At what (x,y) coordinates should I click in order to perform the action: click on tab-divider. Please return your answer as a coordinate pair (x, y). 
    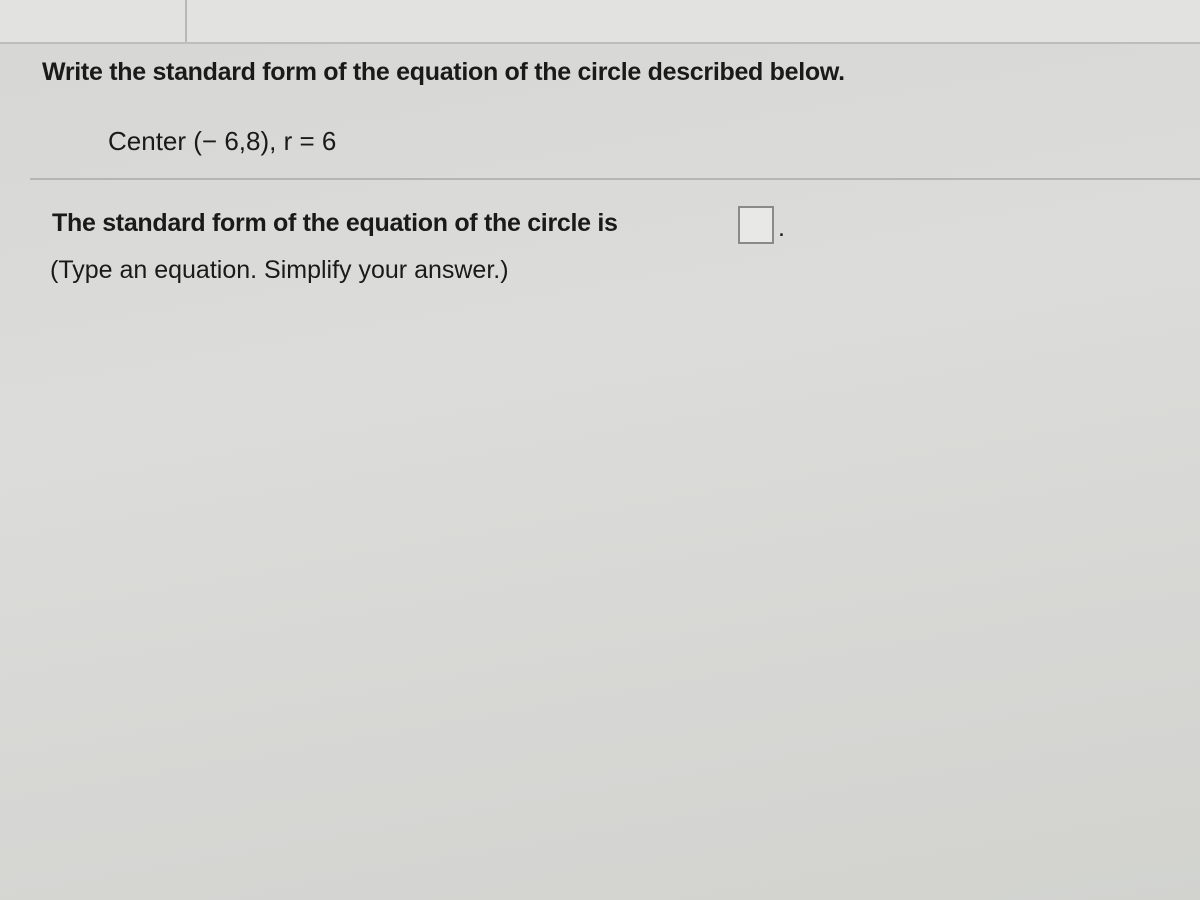
    Looking at the image, I should click on (186, 21).